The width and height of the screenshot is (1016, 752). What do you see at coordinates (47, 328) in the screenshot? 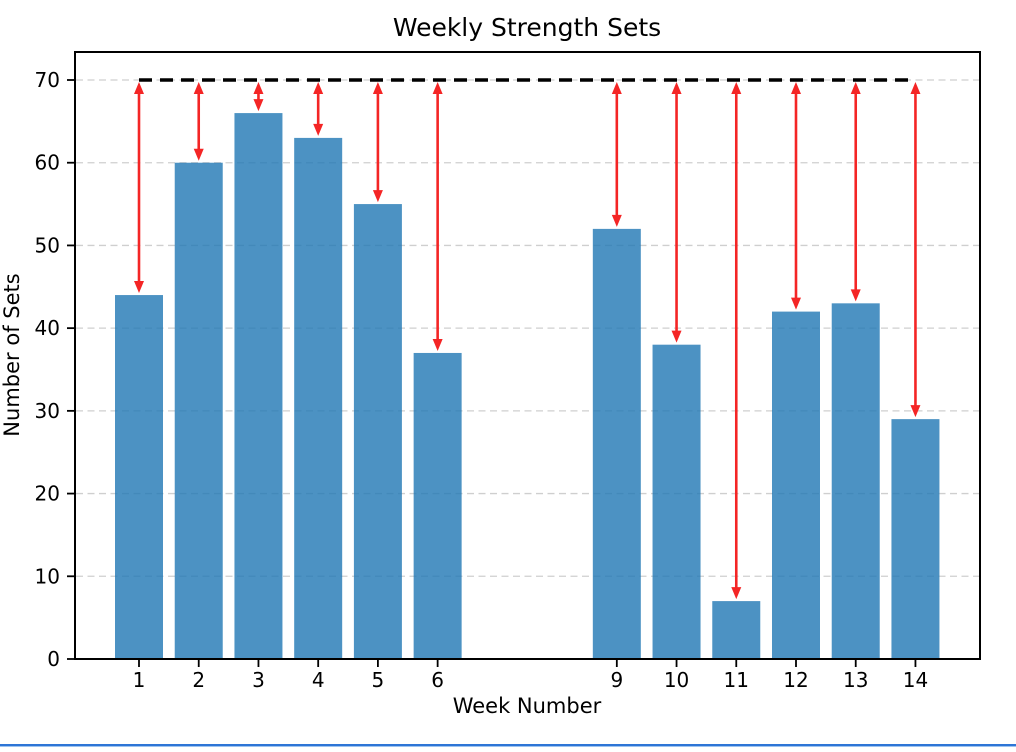
I see `y-tick-label-40: 40` at bounding box center [47, 328].